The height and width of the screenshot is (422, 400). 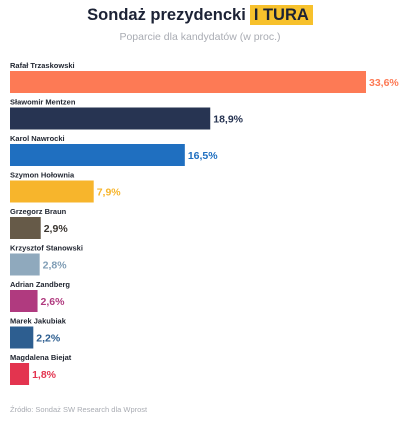 What do you see at coordinates (55, 266) in the screenshot?
I see `bar-value-label: 2,8%` at bounding box center [55, 266].